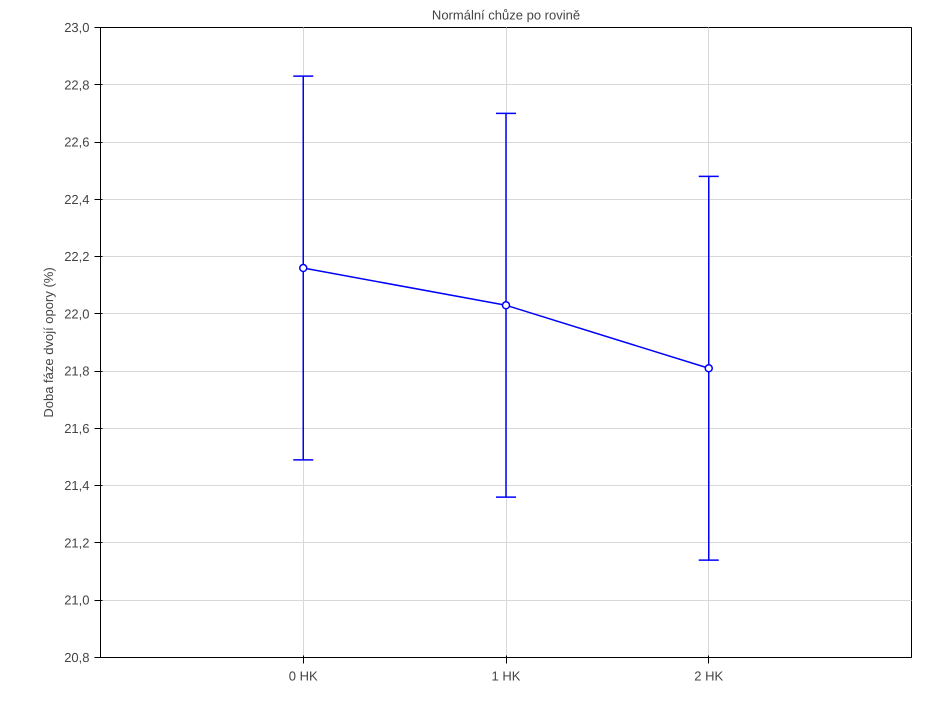 The width and height of the screenshot is (931, 707). What do you see at coordinates (77, 428) in the screenshot?
I see `y-tick-label: 21,6` at bounding box center [77, 428].